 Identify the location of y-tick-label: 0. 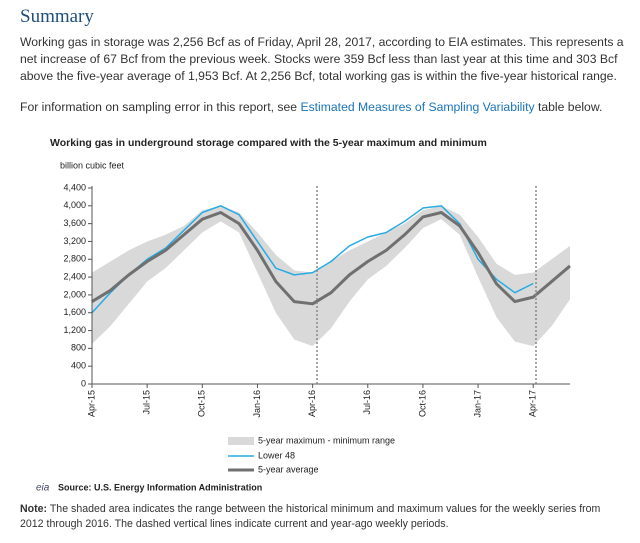
(83, 383).